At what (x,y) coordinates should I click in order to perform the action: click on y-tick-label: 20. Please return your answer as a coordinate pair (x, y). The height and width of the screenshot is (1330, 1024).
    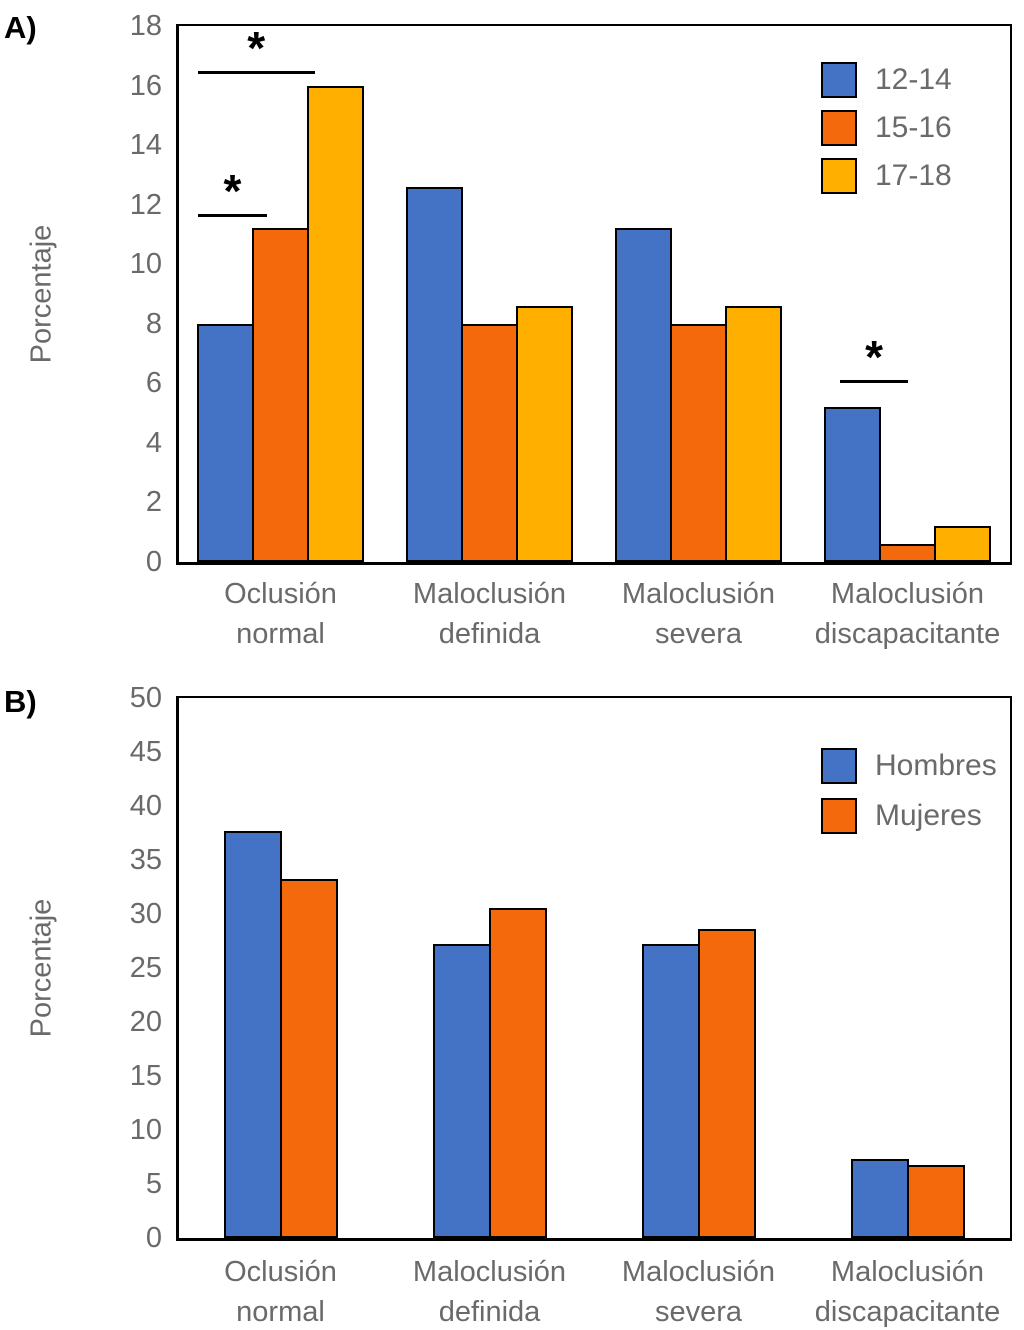
    Looking at the image, I should click on (145, 1022).